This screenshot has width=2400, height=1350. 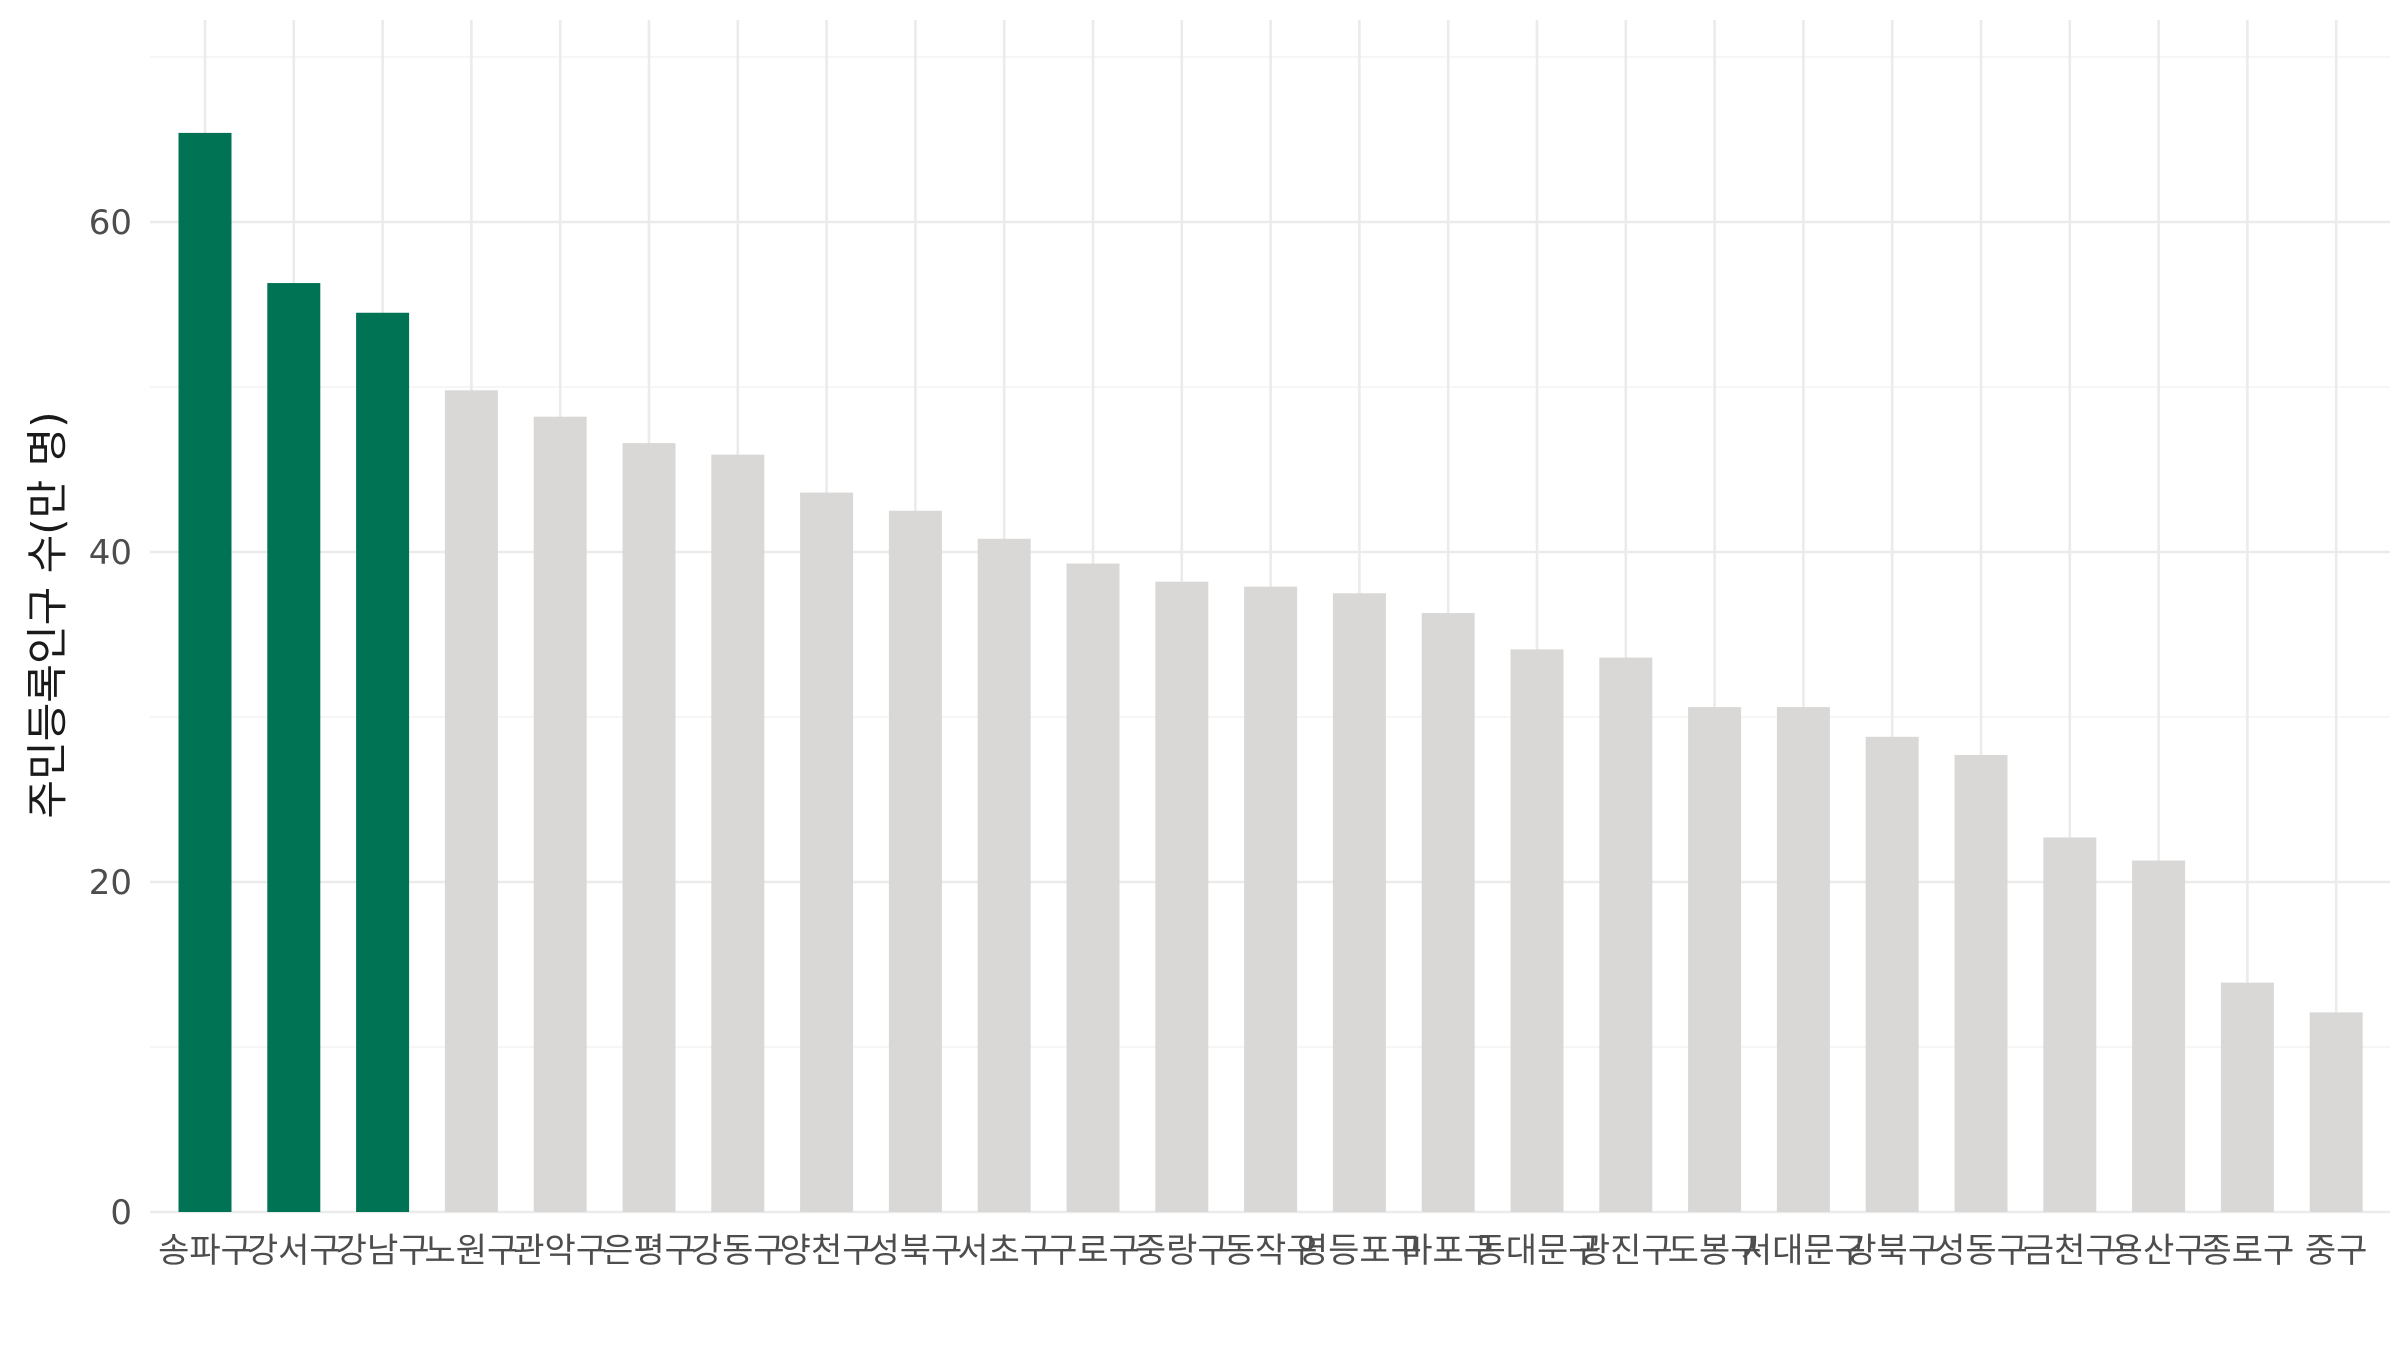 I want to click on x-tick-label: 동작구, so click(x=1271, y=1251).